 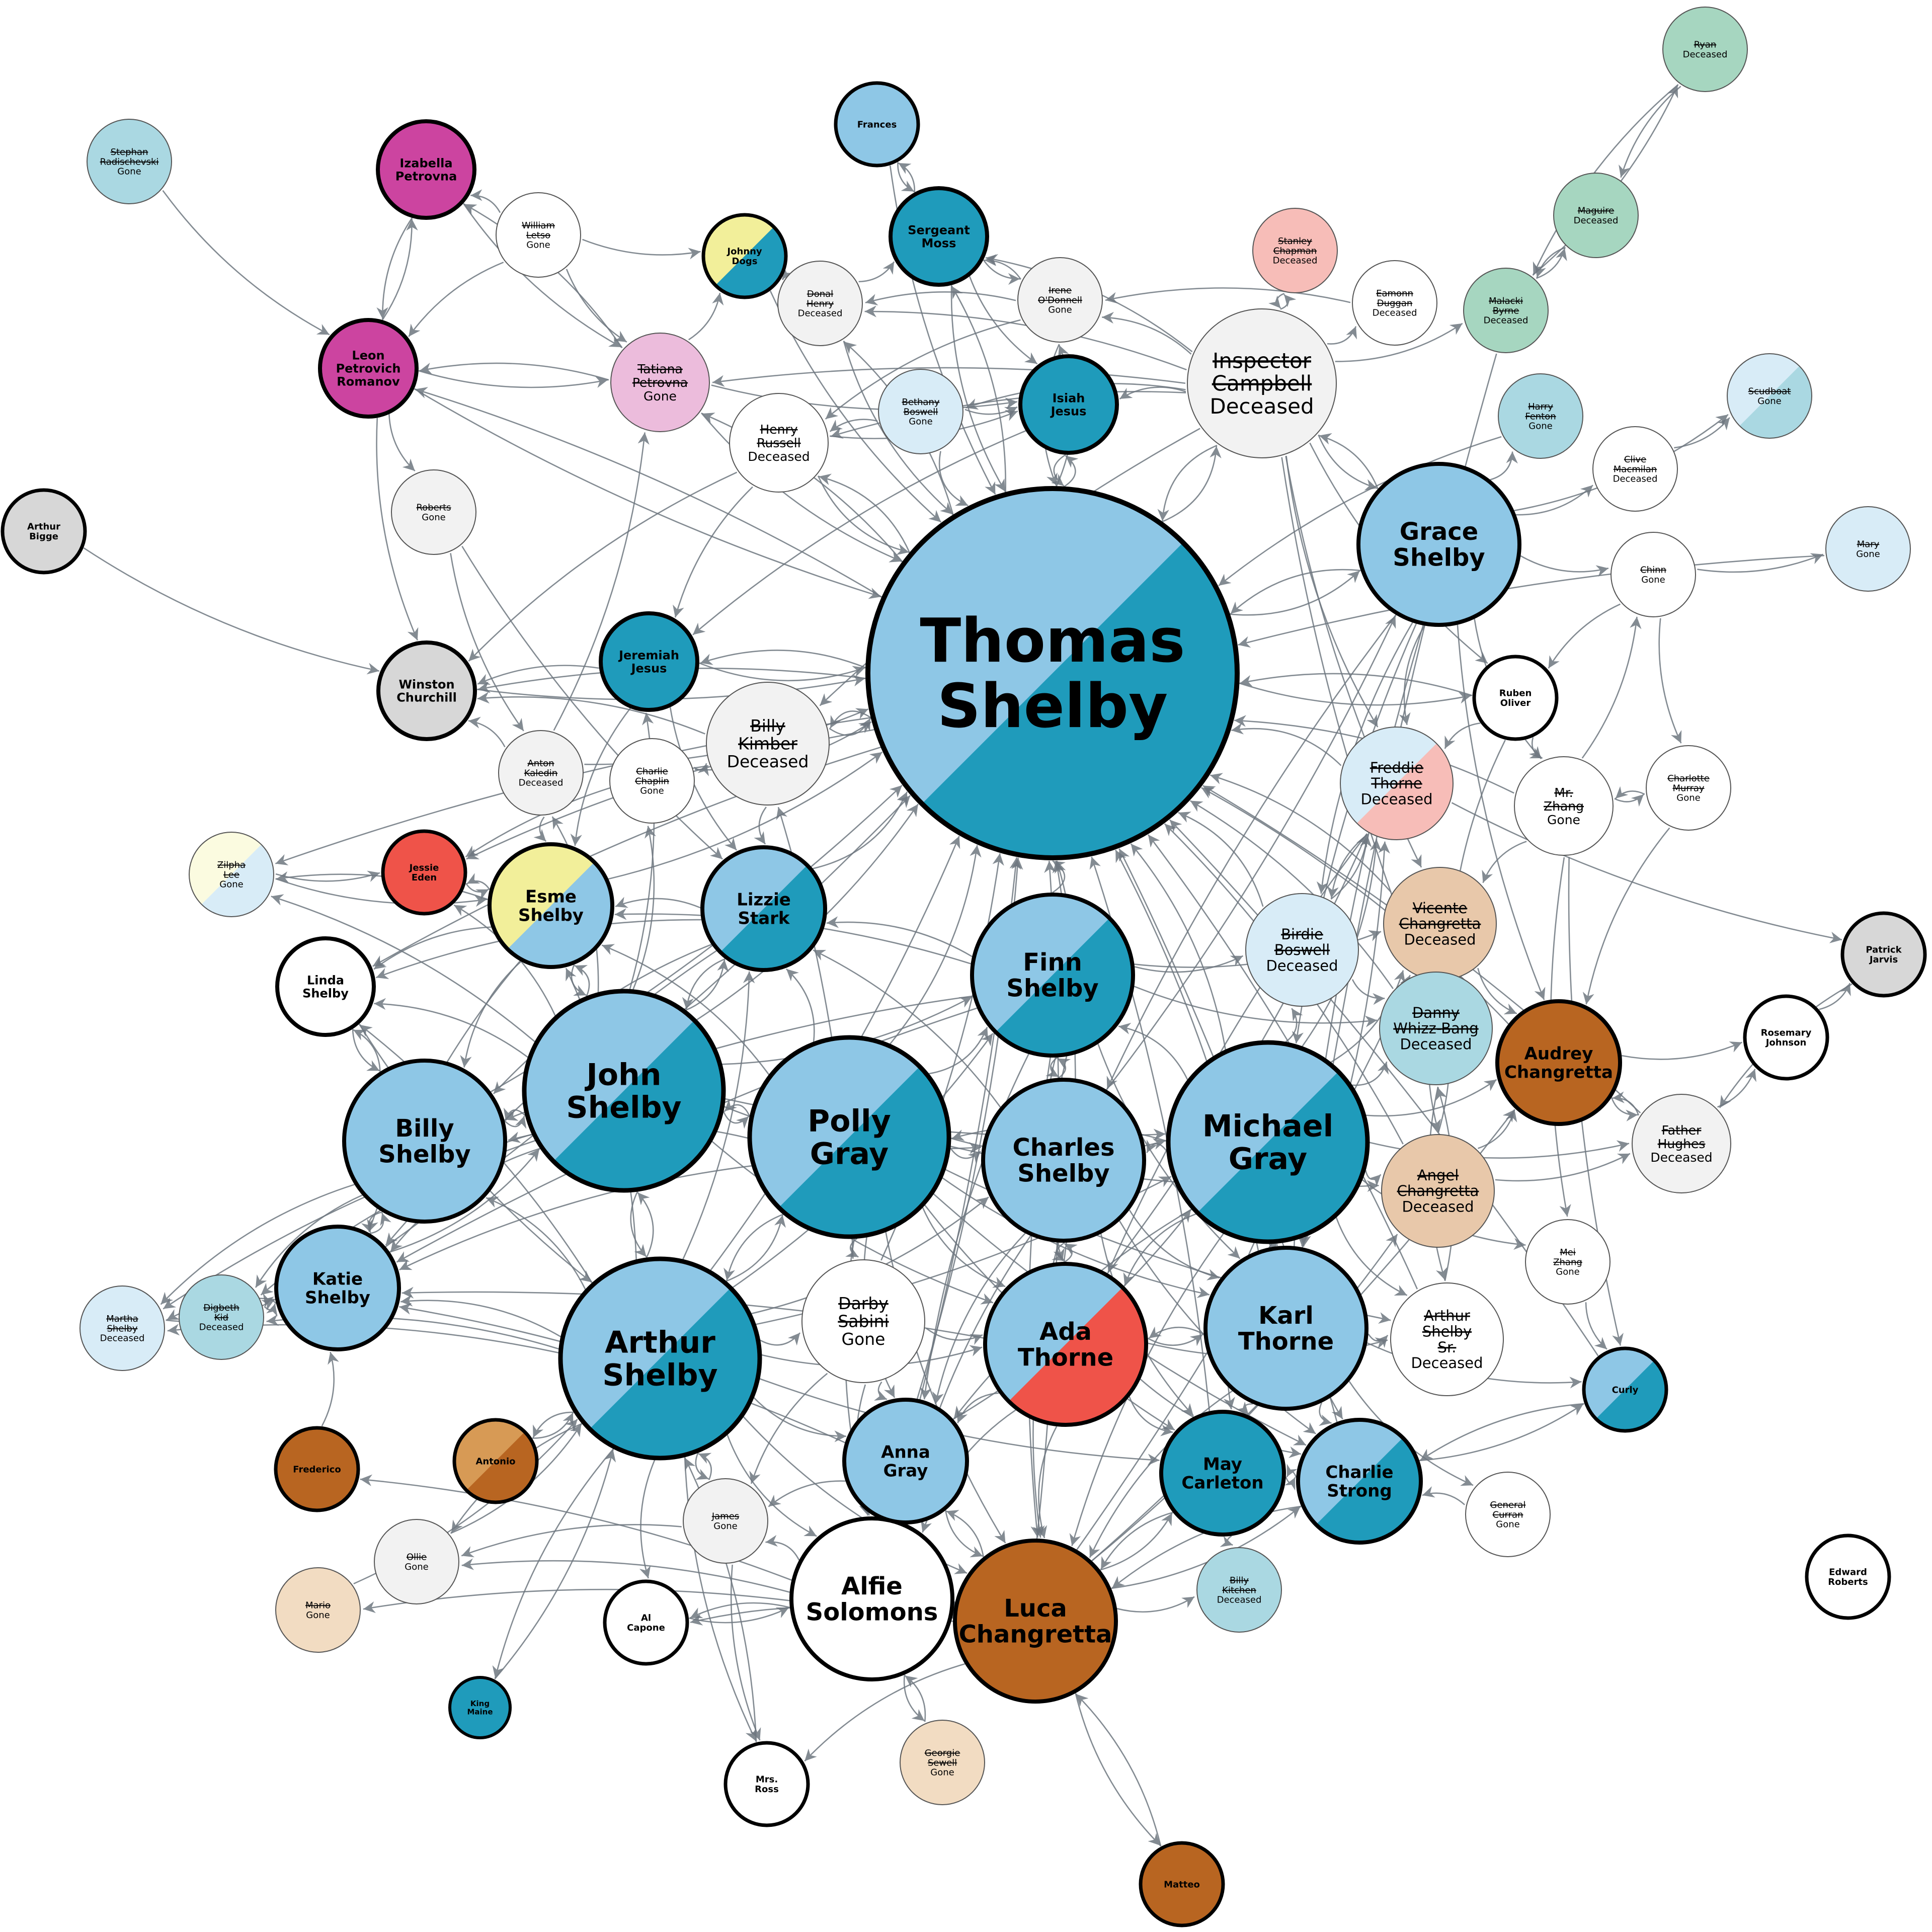 I want to click on node-name-line: Bethany, so click(x=921, y=403).